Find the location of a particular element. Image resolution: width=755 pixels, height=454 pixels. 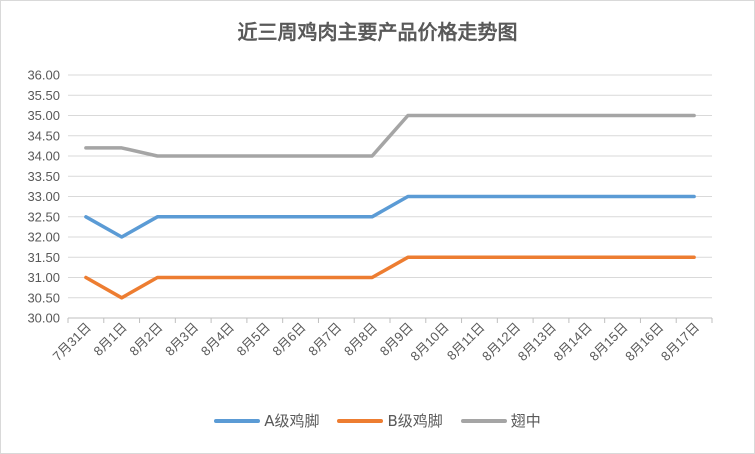

x-tick-label: 8月14日 is located at coordinates (573, 342).